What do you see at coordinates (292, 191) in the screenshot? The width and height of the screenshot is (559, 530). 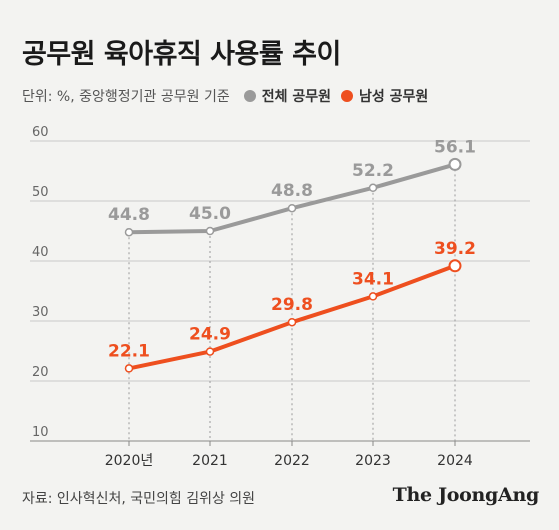 I see `data-label: 48.8` at bounding box center [292, 191].